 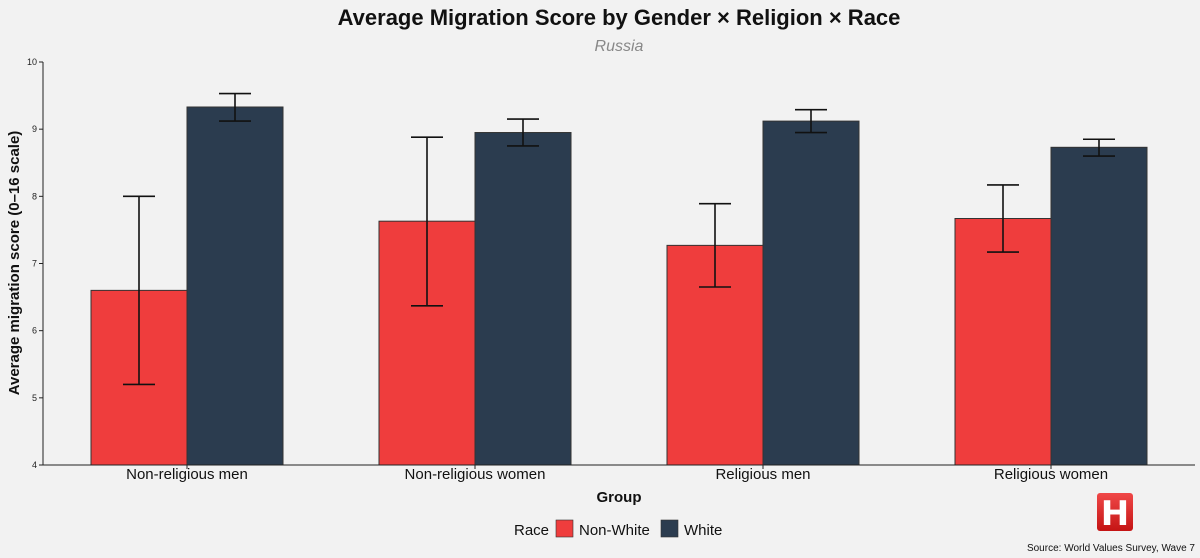 I want to click on y-axis-ticks: 4 5 6 7 8 9 10, so click(x=35, y=263).